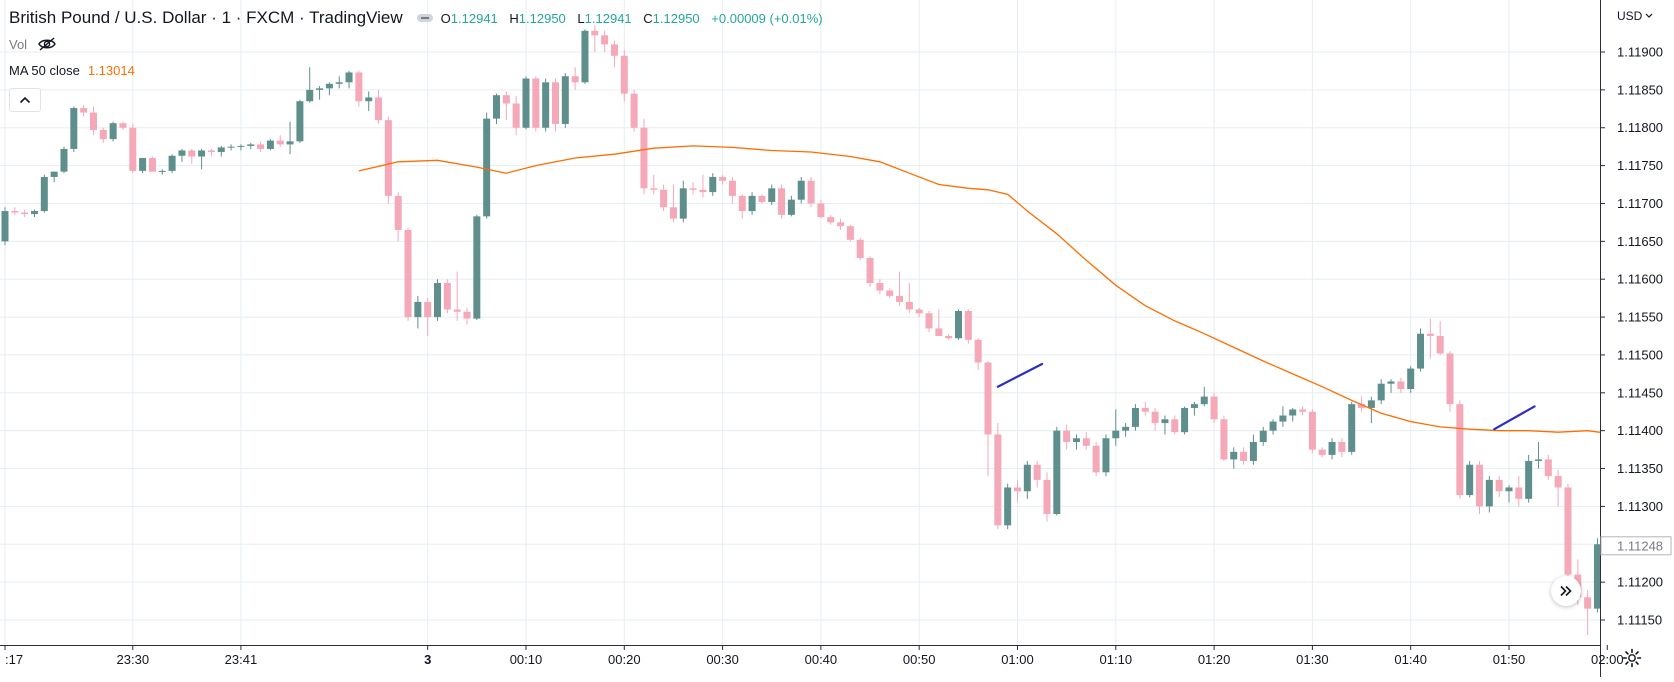 This screenshot has height=682, width=1674. I want to click on market-status-icon, so click(424, 18).